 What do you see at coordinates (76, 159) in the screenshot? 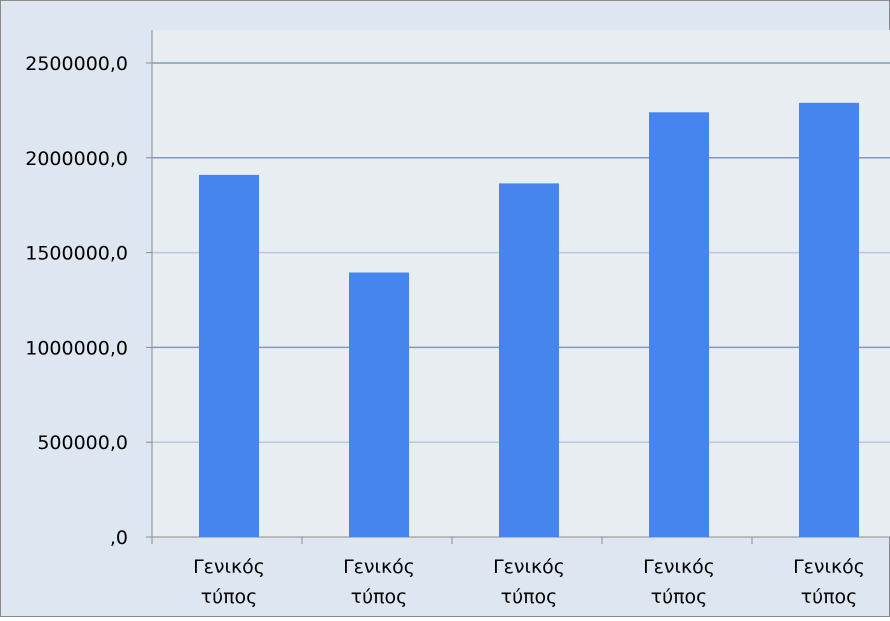
I see `y-tick-label: 2000000,0` at bounding box center [76, 159].